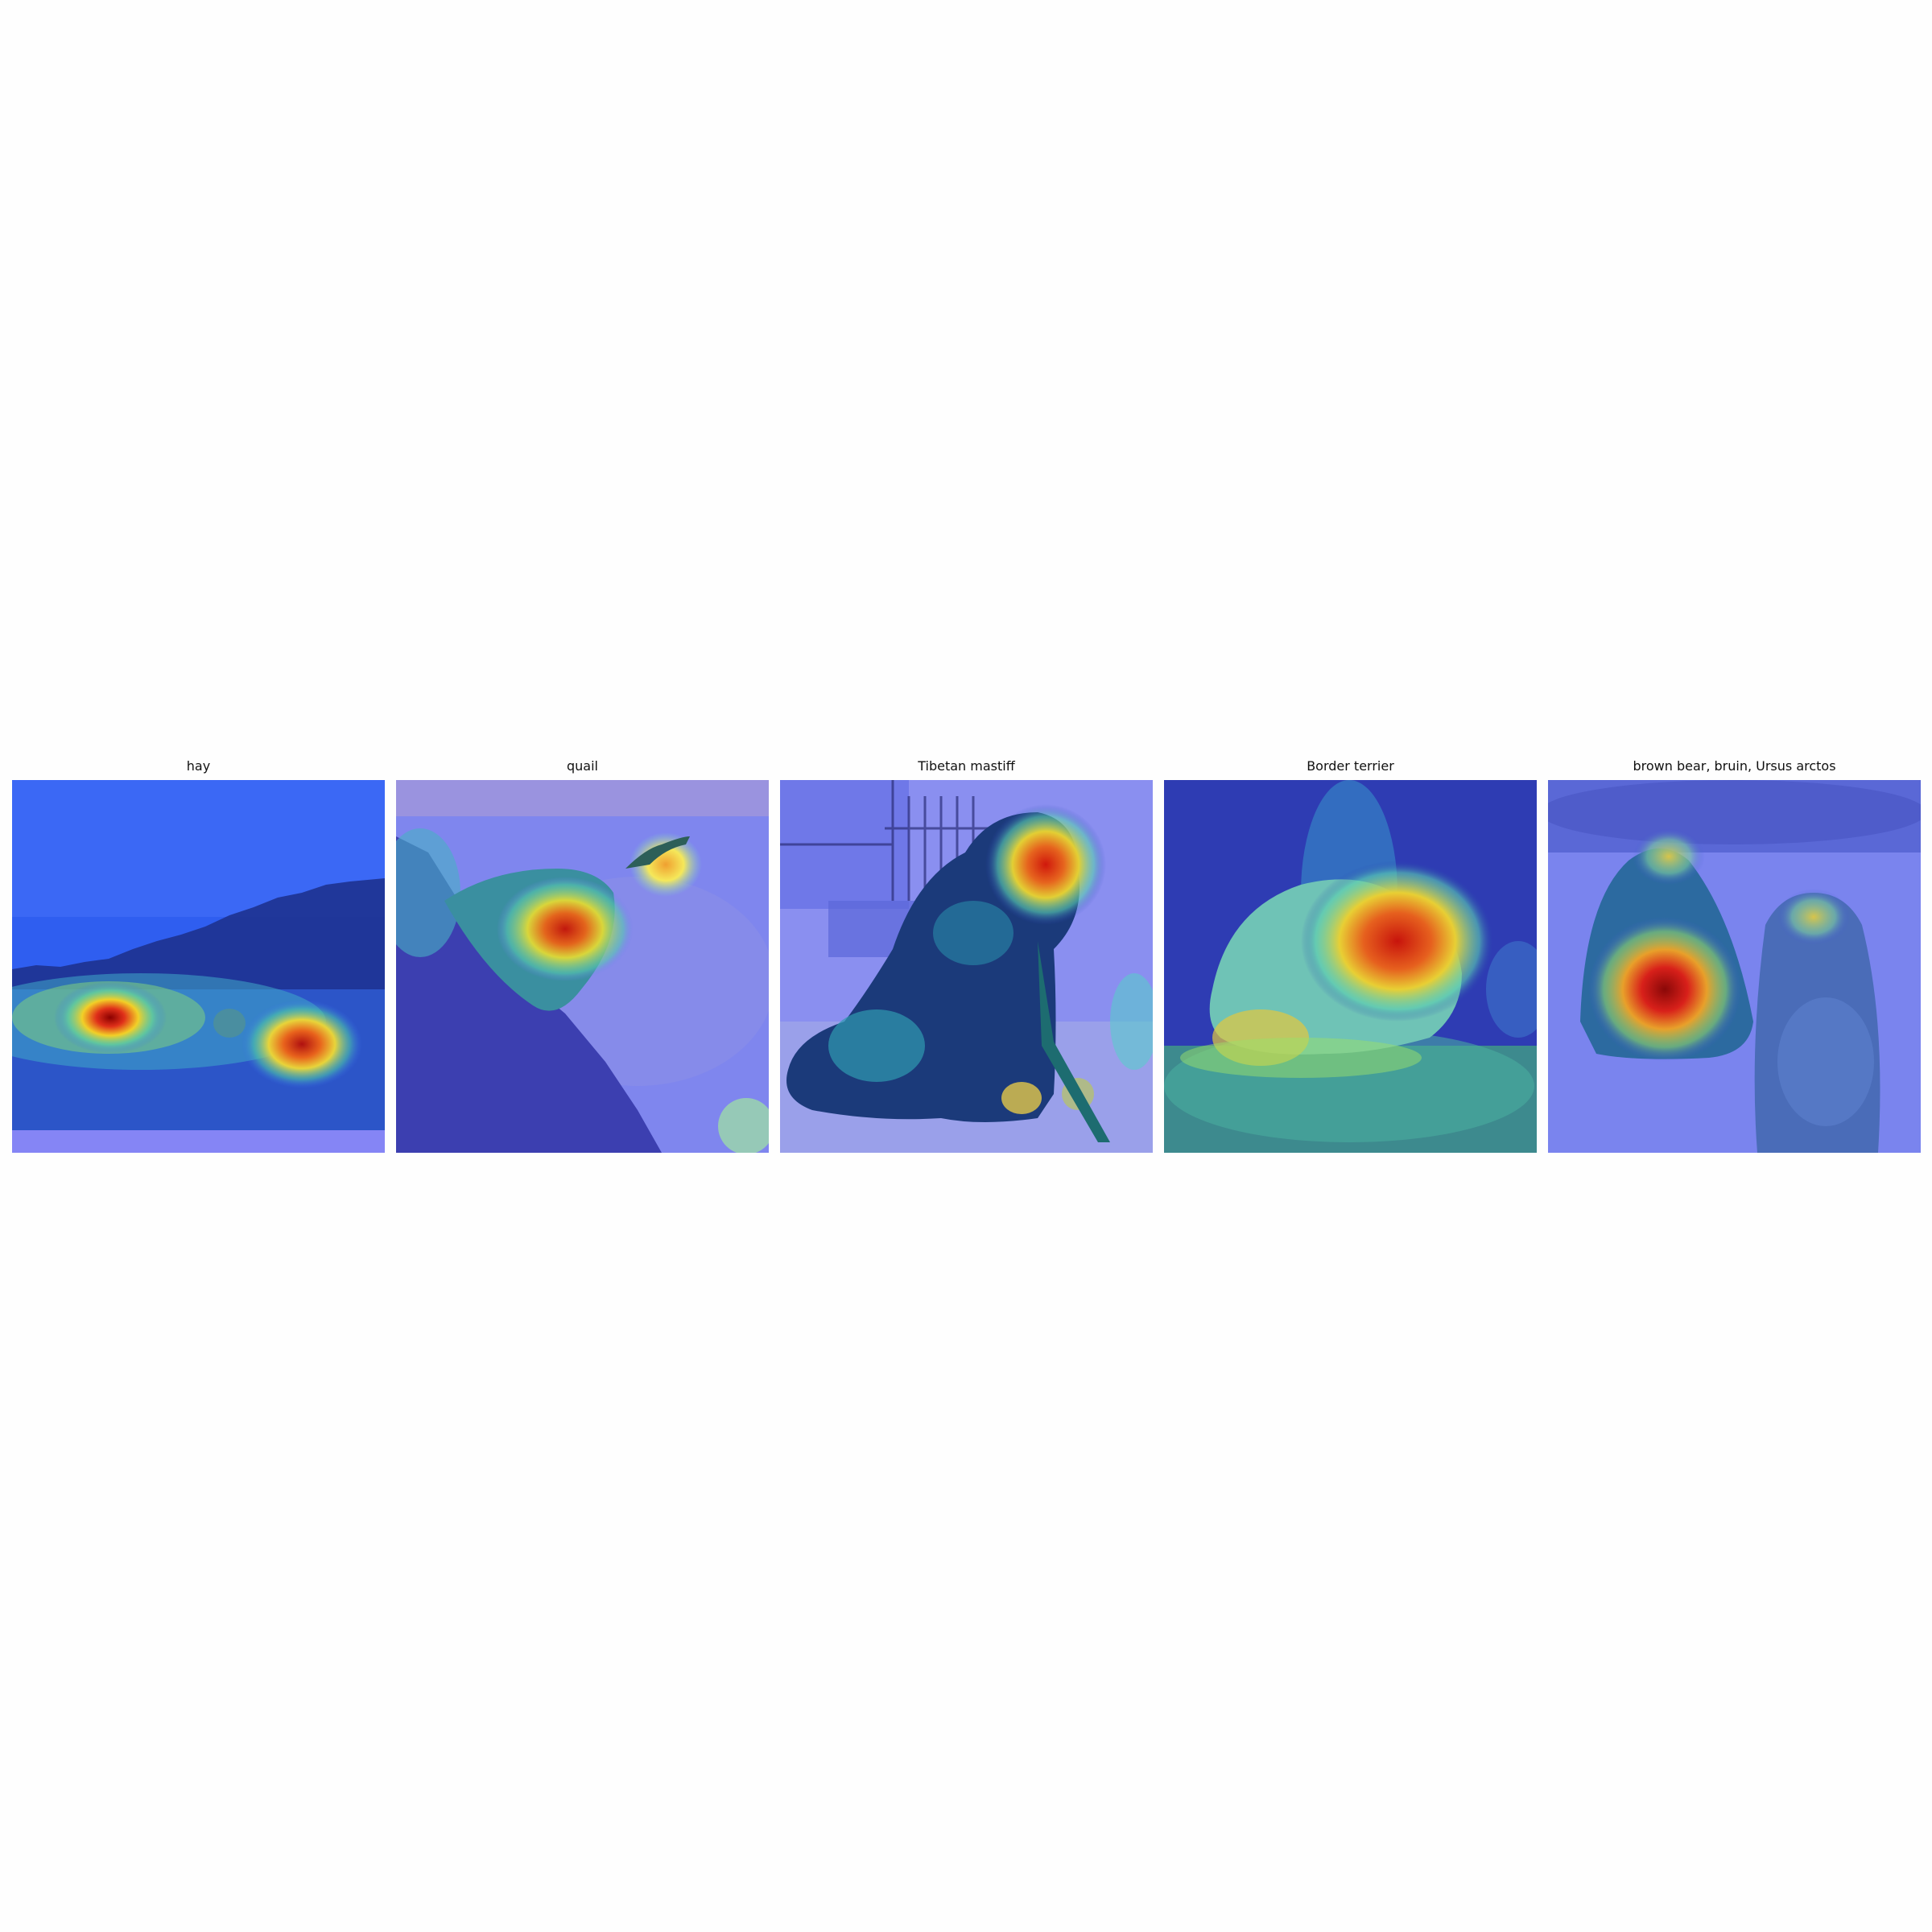 The image size is (1932, 1932). Describe the element at coordinates (1350, 766) in the screenshot. I see `panel-title: Border terrier` at that location.